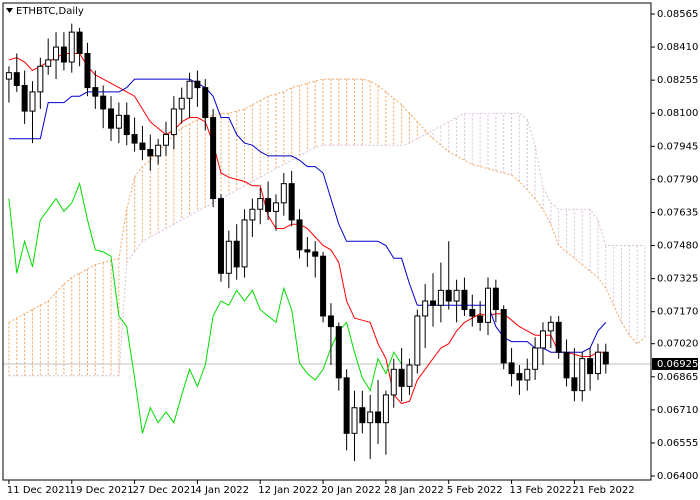 The width and height of the screenshot is (700, 500). I want to click on y-tick-label: 0.07945, so click(677, 146).